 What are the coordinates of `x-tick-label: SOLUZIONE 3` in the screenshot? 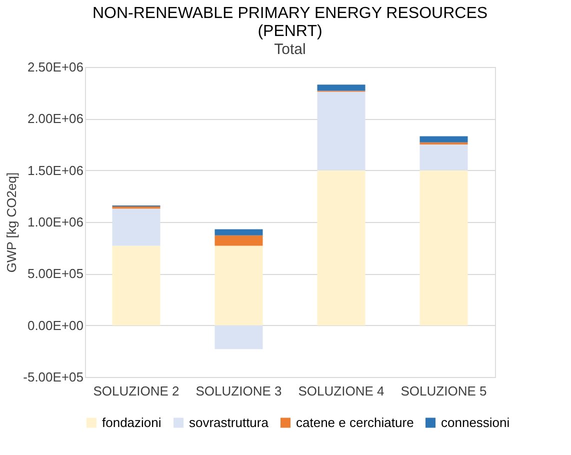 It's located at (239, 391).